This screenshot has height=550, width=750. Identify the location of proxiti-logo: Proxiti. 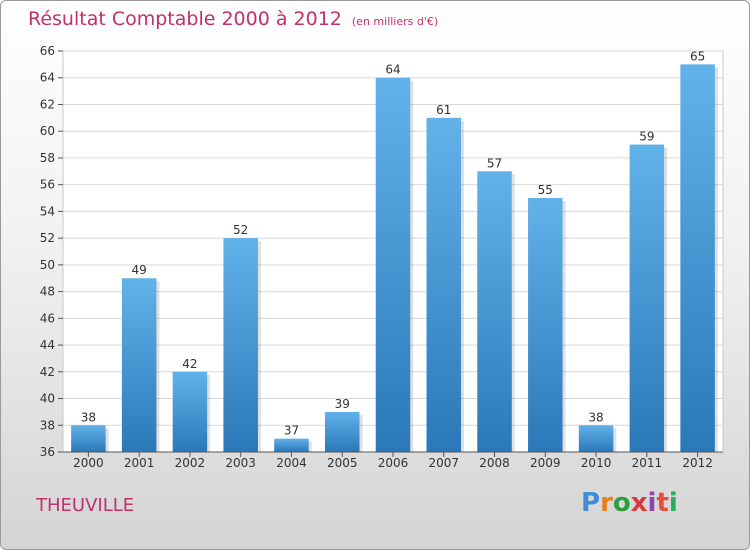
(629, 503).